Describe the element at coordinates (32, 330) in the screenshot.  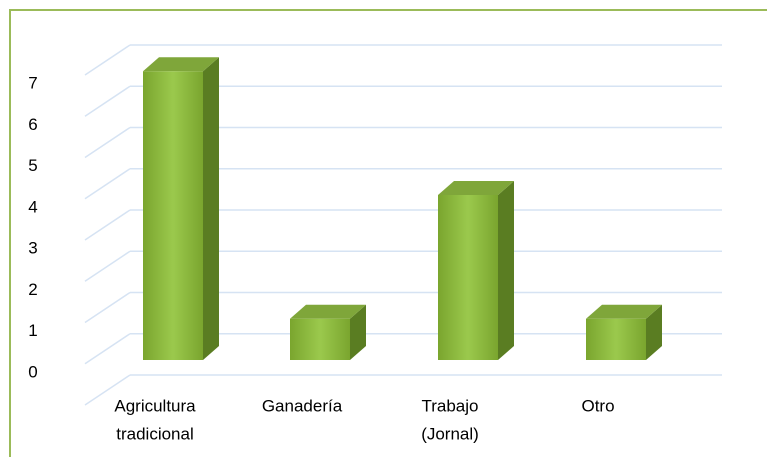
I see `y-tick-label: 1` at that location.